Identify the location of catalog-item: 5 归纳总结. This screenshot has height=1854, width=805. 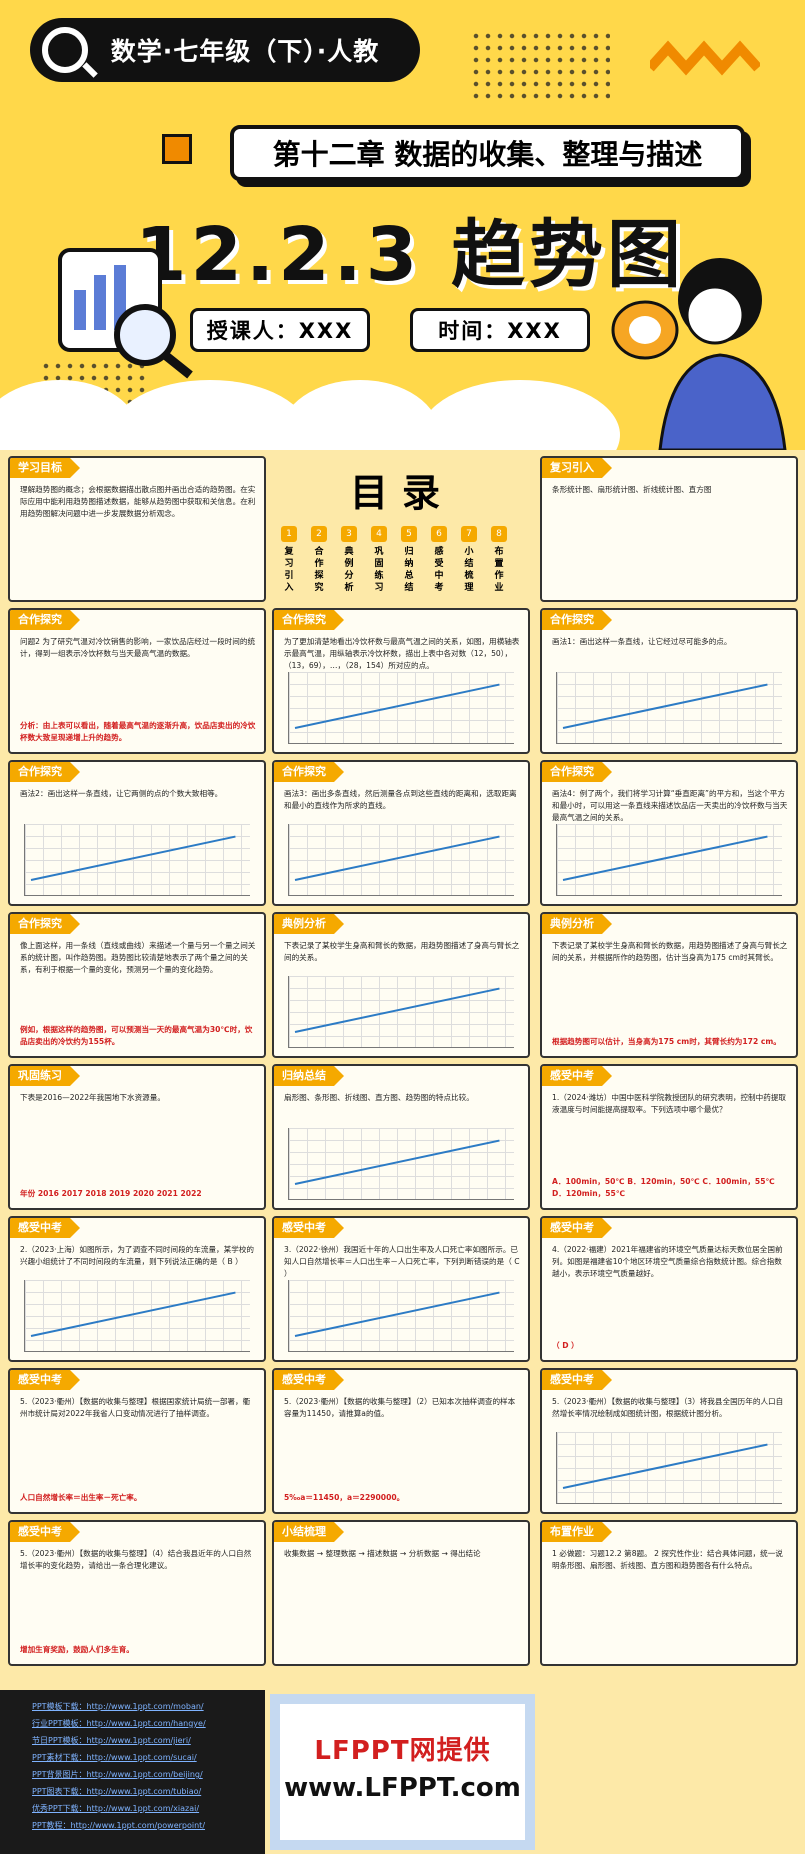
(409, 560).